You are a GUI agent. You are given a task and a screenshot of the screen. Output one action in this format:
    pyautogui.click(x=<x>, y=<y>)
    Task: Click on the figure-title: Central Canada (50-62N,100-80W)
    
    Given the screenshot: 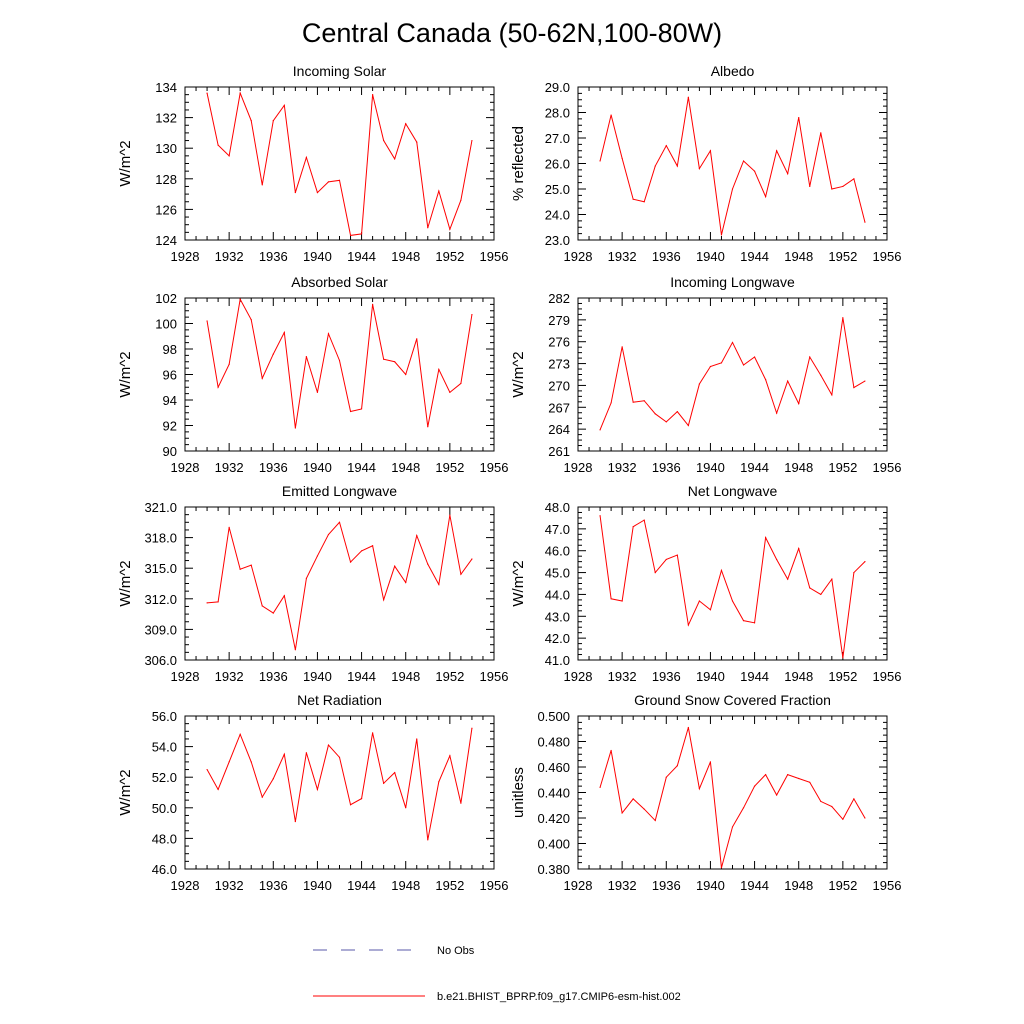 What is the action you would take?
    pyautogui.click(x=512, y=33)
    